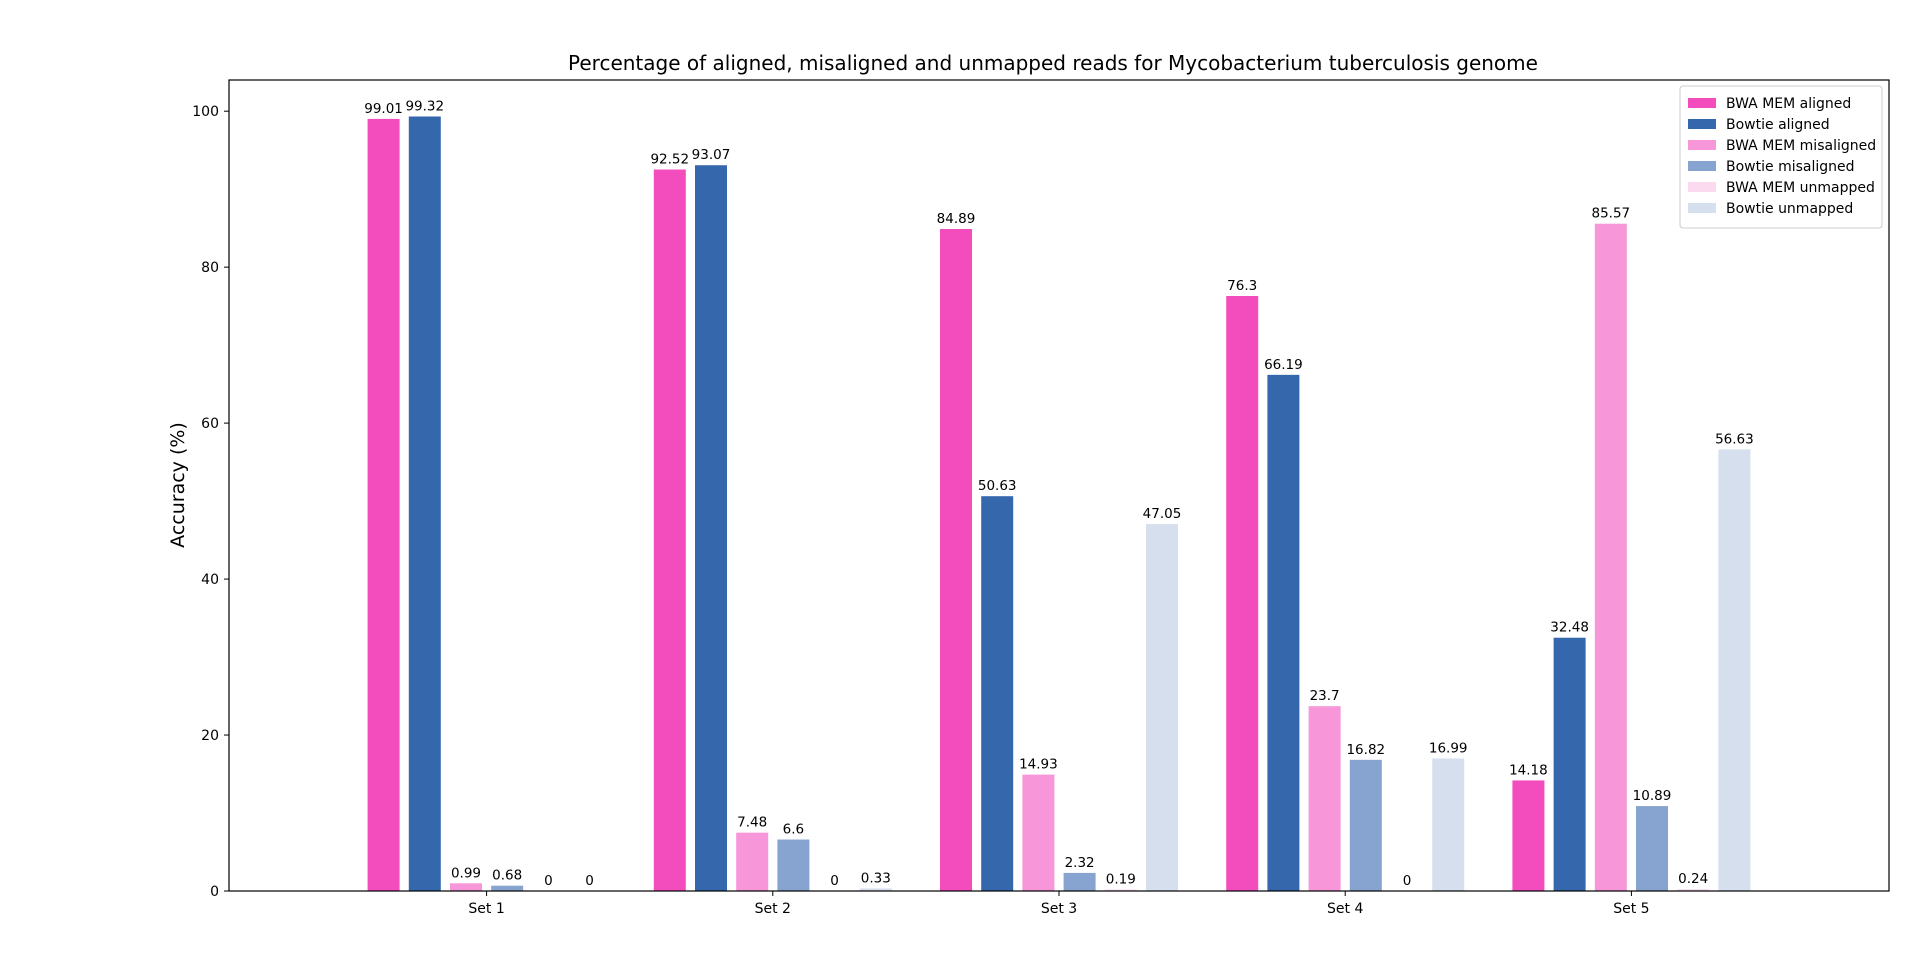 This screenshot has width=1920, height=965. What do you see at coordinates (1162, 514) in the screenshot?
I see `bar-value-label: 47.05` at bounding box center [1162, 514].